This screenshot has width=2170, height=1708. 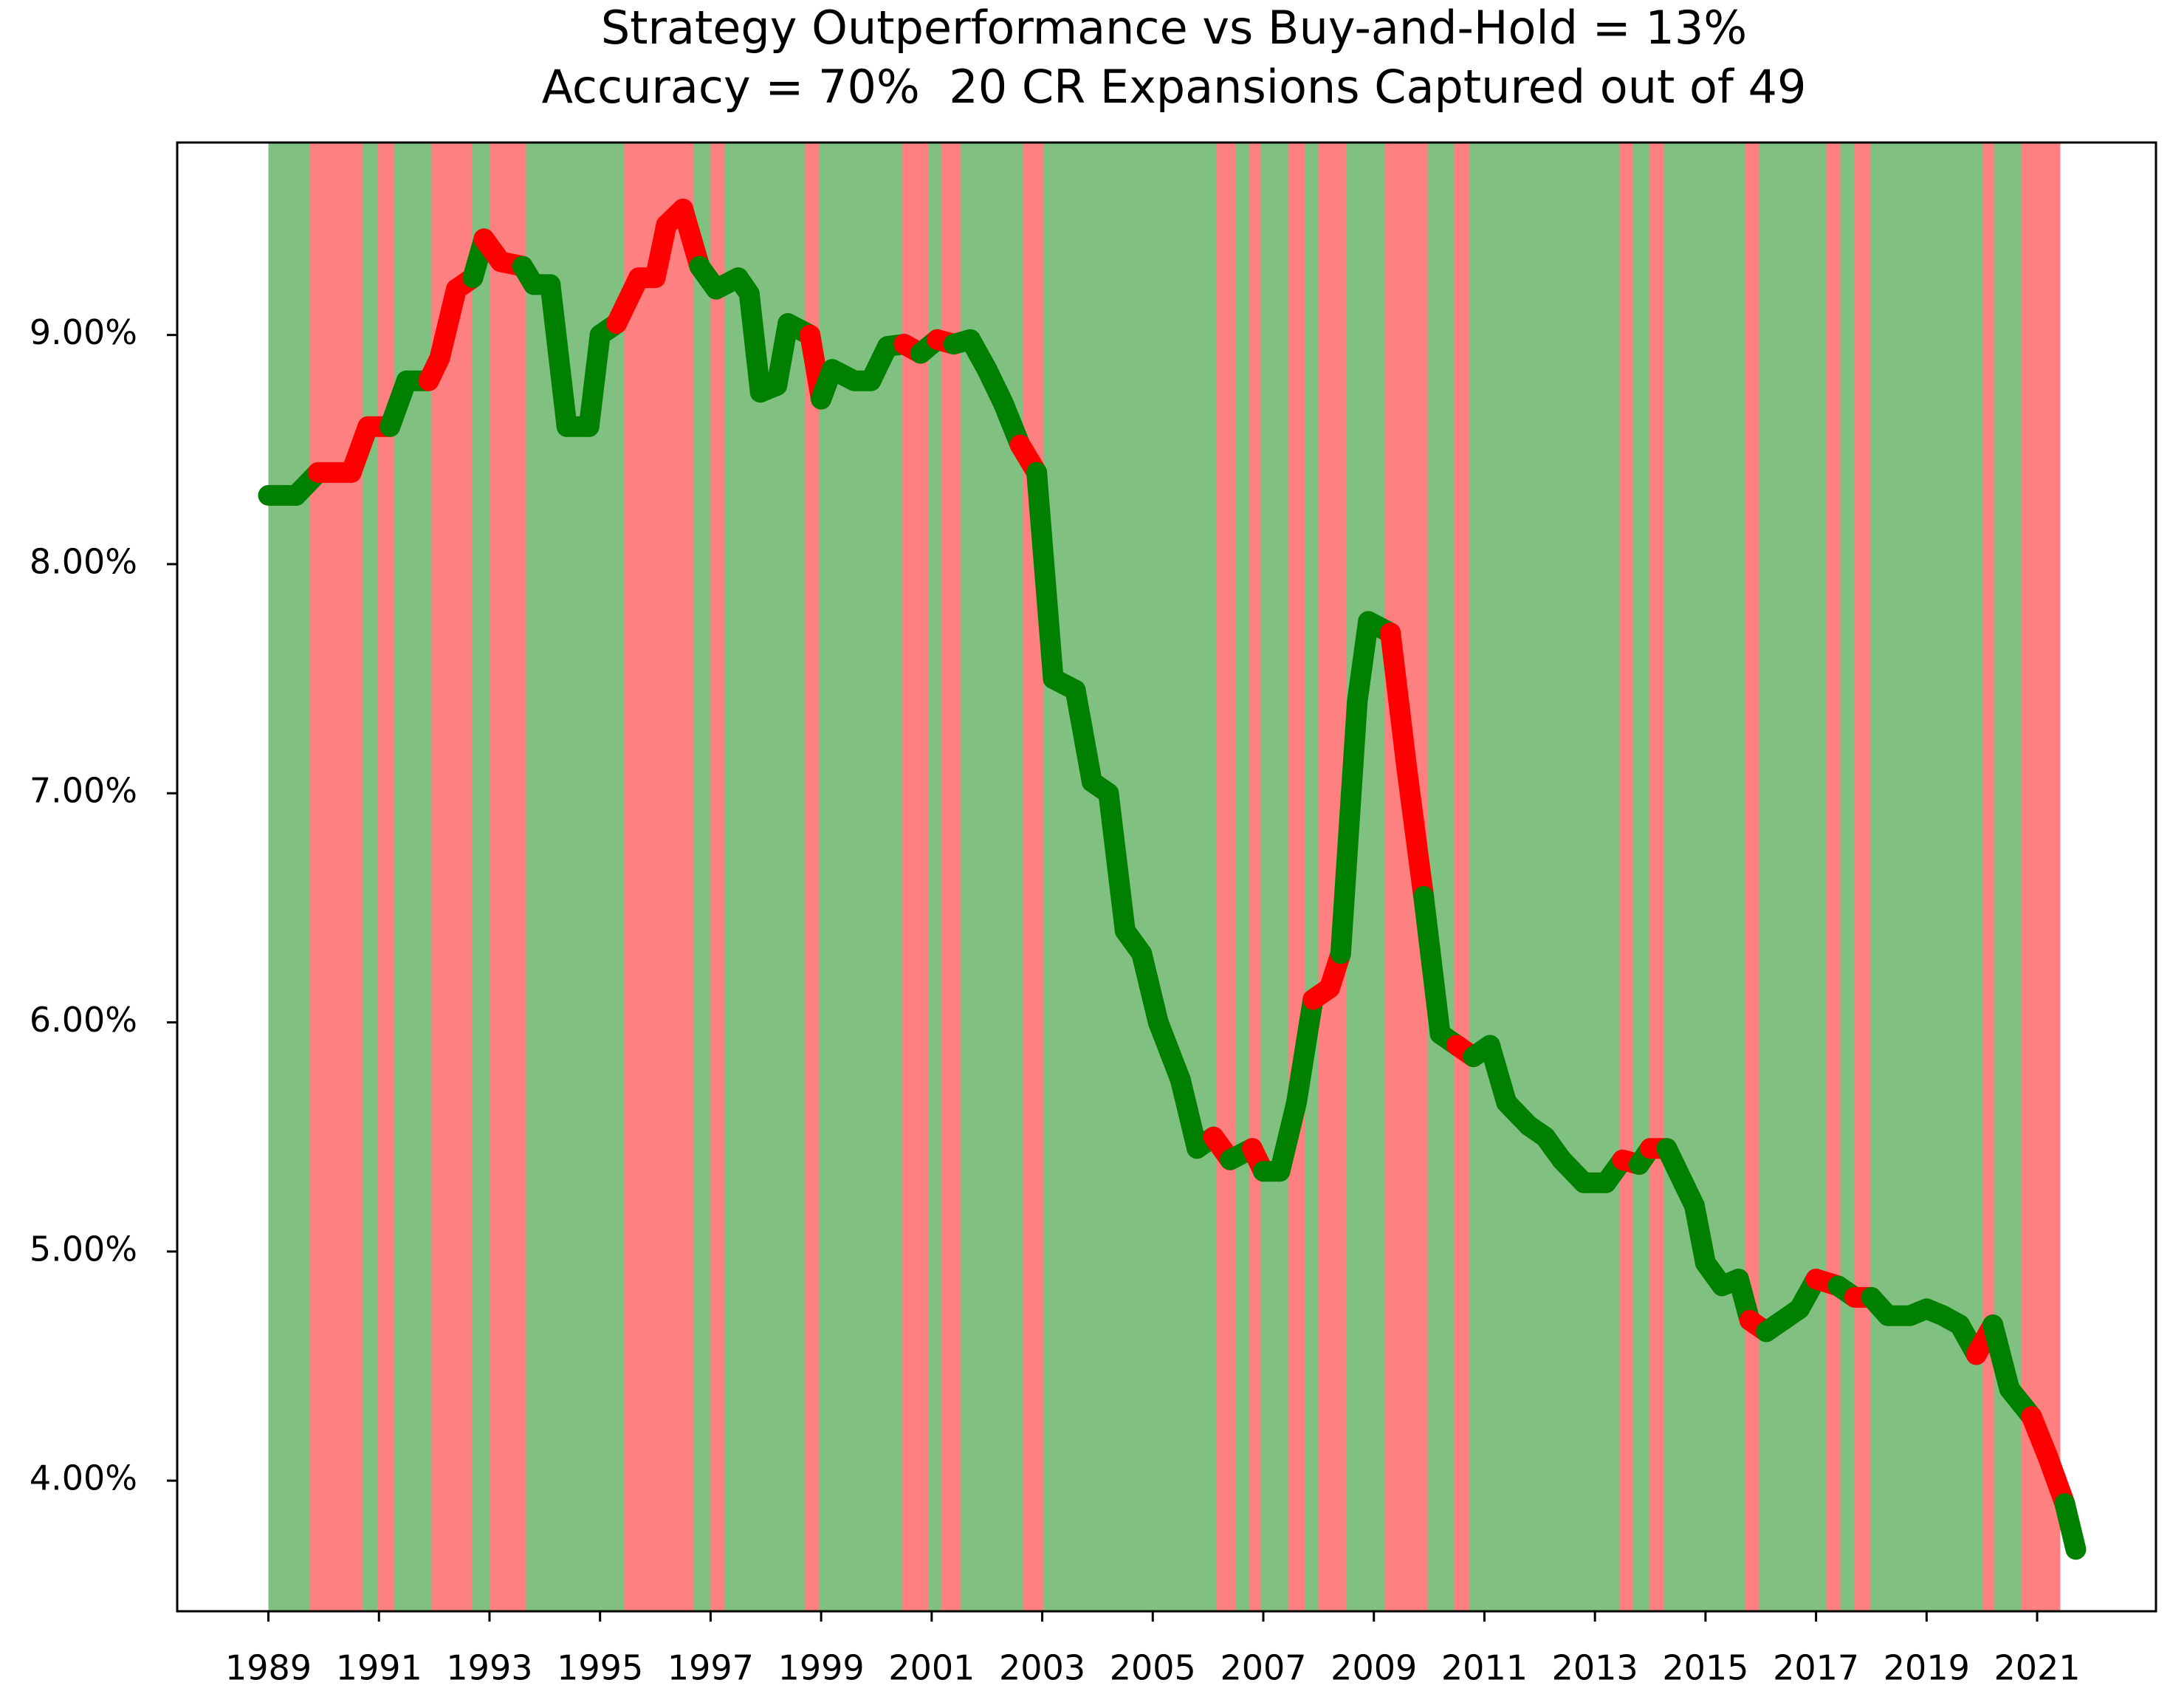 I want to click on x-tick-label: 2007, so click(x=1263, y=1668).